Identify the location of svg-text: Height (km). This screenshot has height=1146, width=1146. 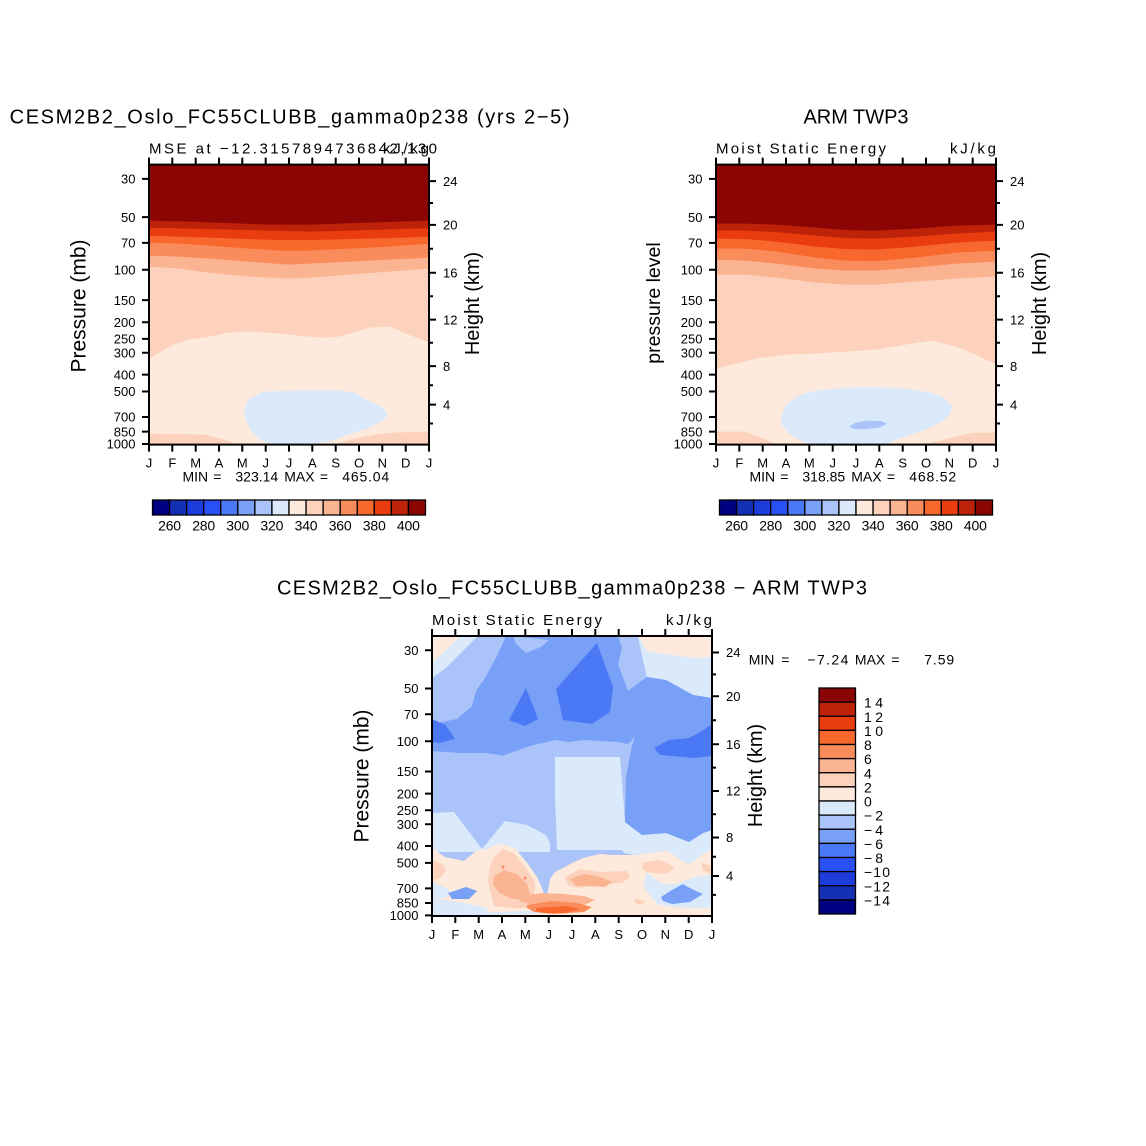
(756, 775).